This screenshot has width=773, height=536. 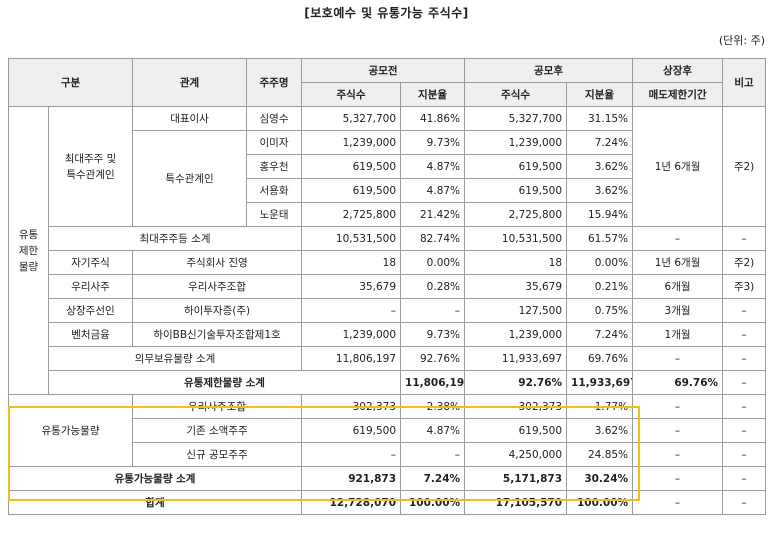 What do you see at coordinates (217, 406) in the screenshot?
I see `relation-cell: 우리사주조합` at bounding box center [217, 406].